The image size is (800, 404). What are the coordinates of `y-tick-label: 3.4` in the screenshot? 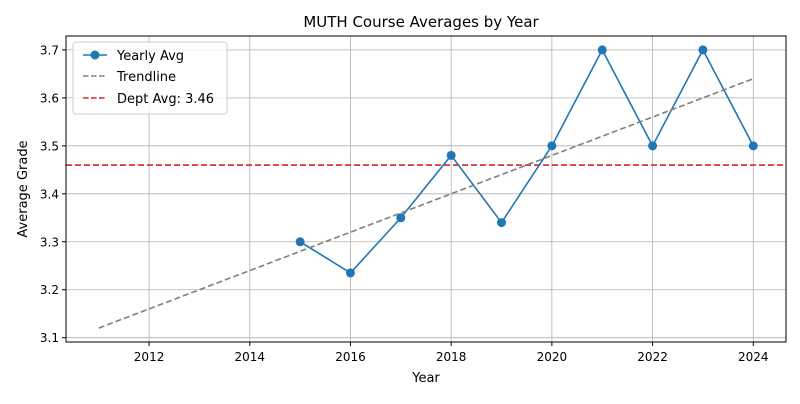 It's located at (49, 194).